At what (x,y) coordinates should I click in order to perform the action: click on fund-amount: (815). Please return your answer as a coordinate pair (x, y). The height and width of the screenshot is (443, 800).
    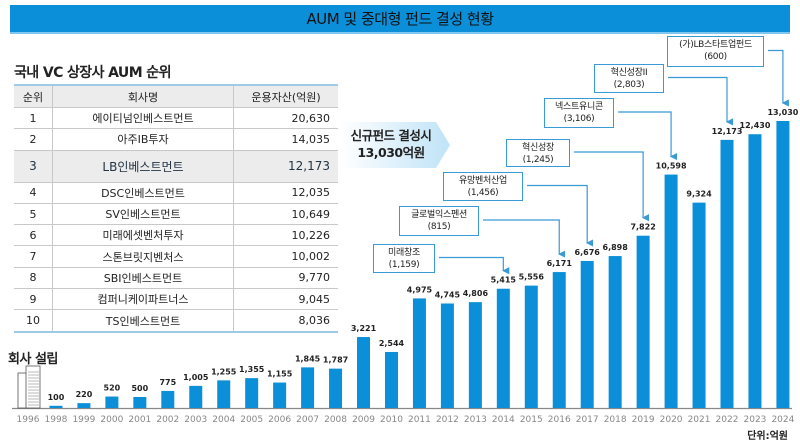
    Looking at the image, I should click on (439, 227).